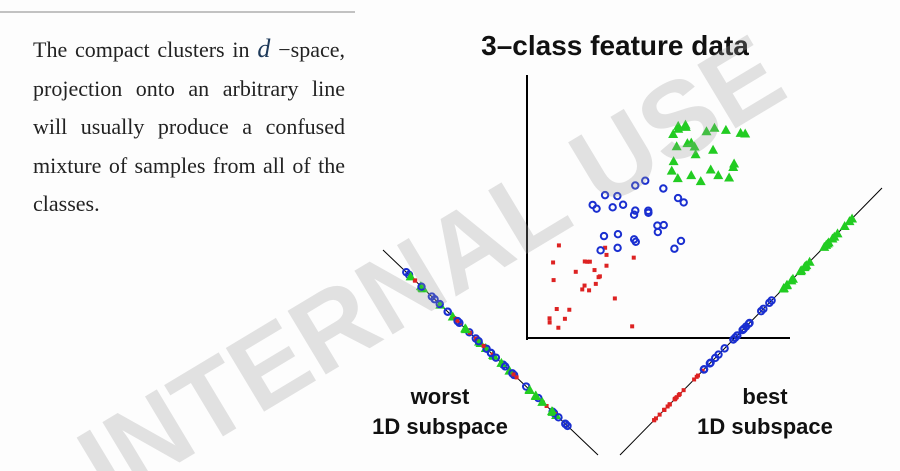  What do you see at coordinates (440, 426) in the screenshot?
I see `label: 1D subspace` at bounding box center [440, 426].